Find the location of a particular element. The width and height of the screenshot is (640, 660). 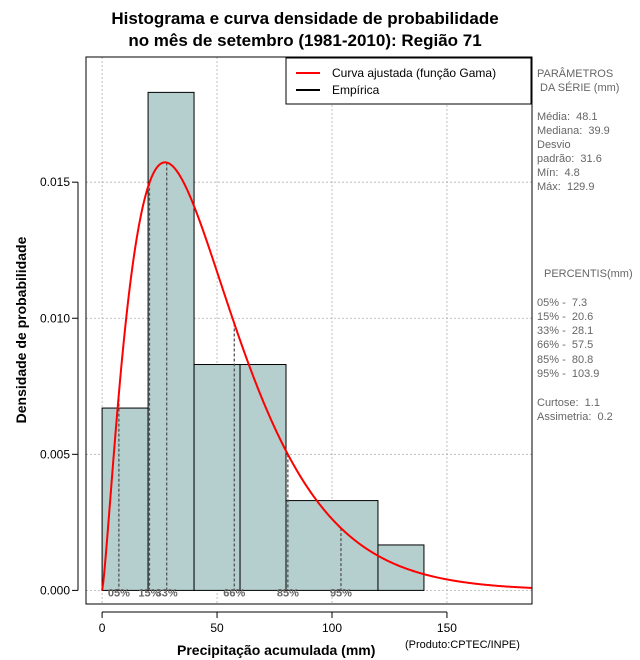

params-header-2: DA SÉRIE (mm) is located at coordinates (580, 88).